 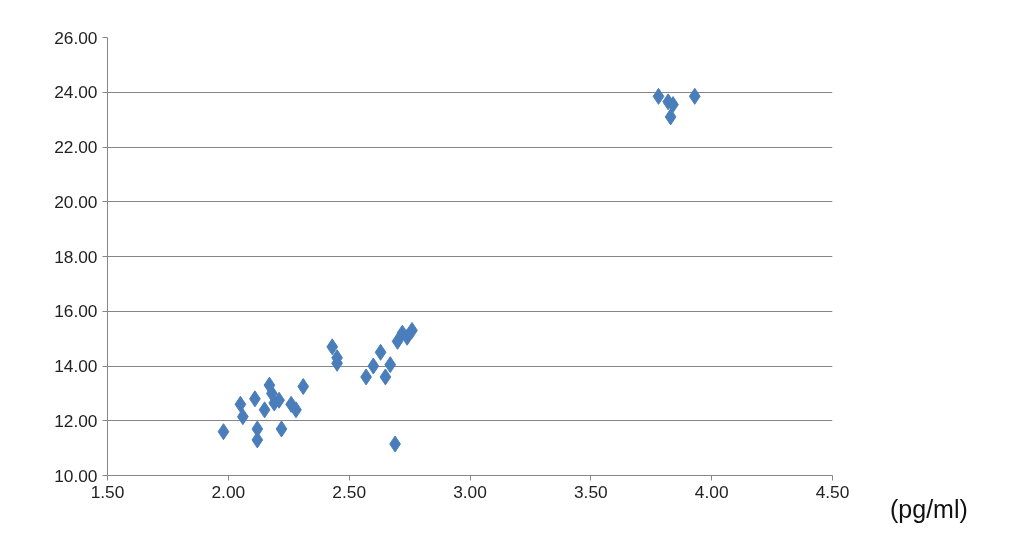 What do you see at coordinates (470, 491) in the screenshot?
I see `x-tick-label: 3.00` at bounding box center [470, 491].